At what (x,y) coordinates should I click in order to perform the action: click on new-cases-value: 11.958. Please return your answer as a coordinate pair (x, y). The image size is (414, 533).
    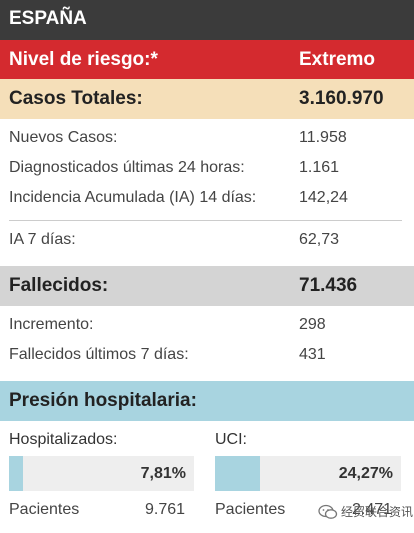
    Looking at the image, I should click on (323, 137).